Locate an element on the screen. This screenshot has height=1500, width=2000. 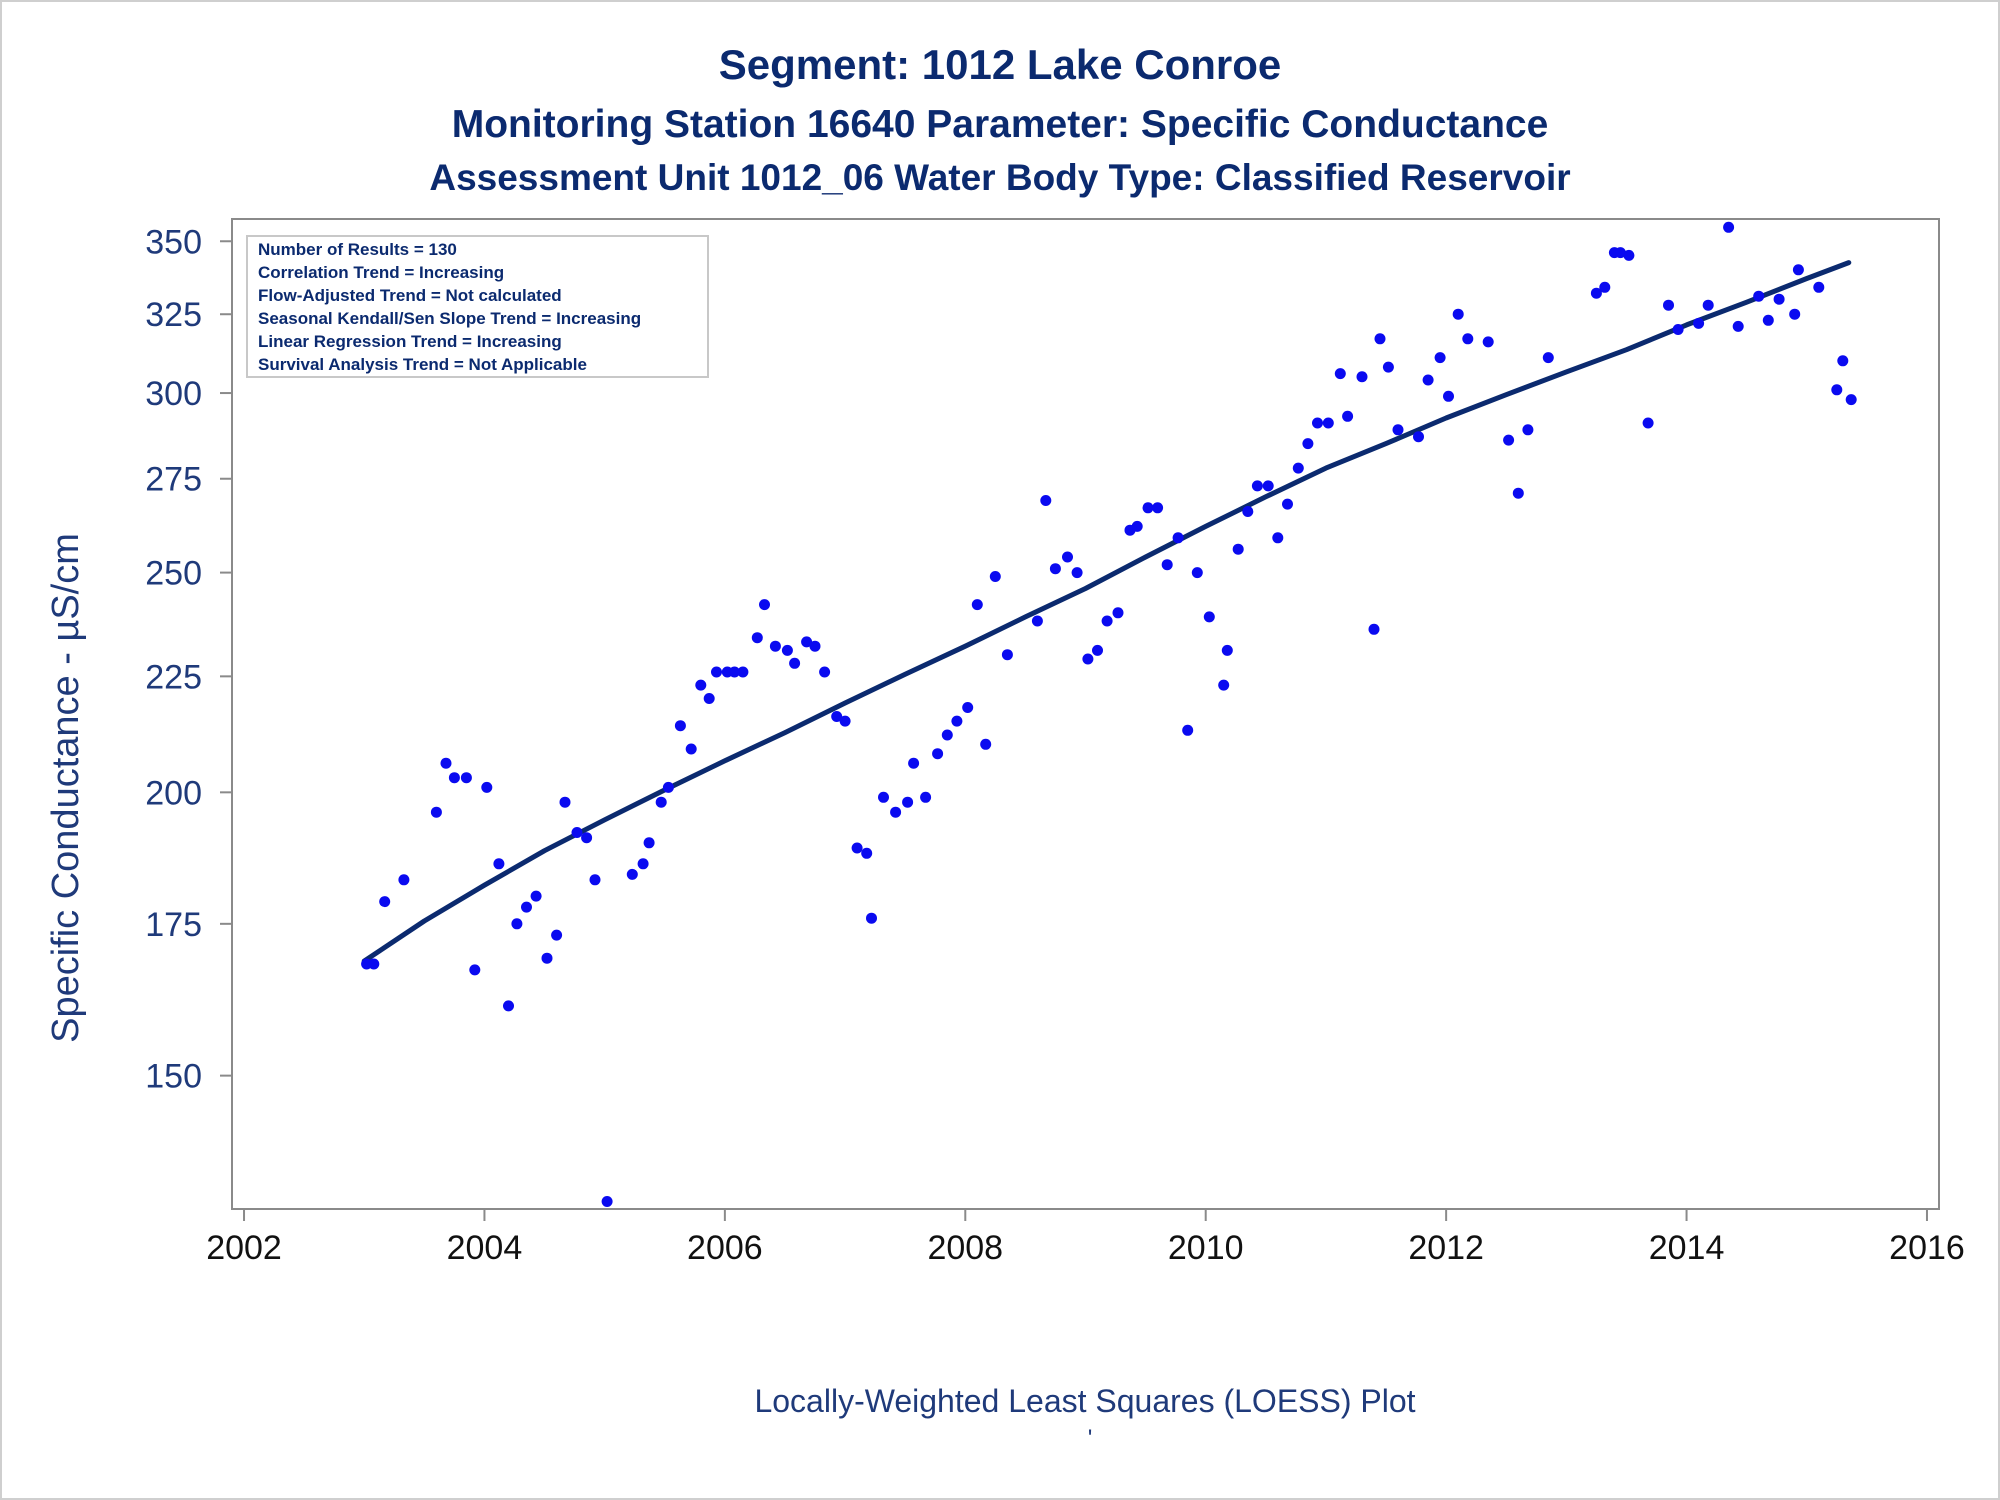
x-tick-label: 2016 is located at coordinates (1927, 1248).